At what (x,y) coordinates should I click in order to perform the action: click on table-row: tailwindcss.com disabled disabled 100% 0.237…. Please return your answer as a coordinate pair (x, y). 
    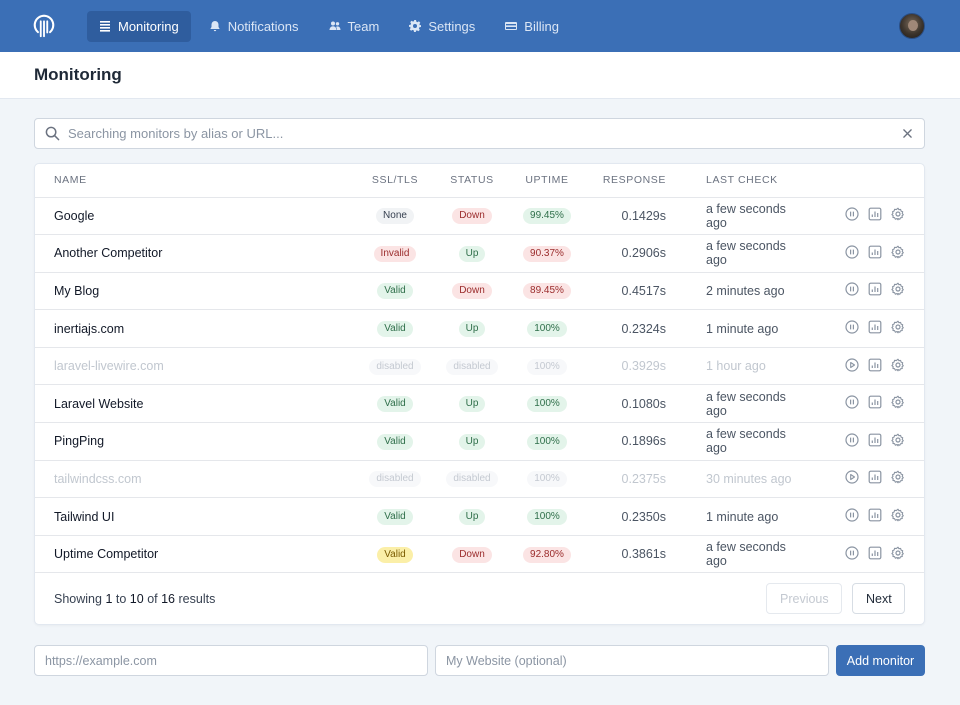
    Looking at the image, I should click on (479, 479).